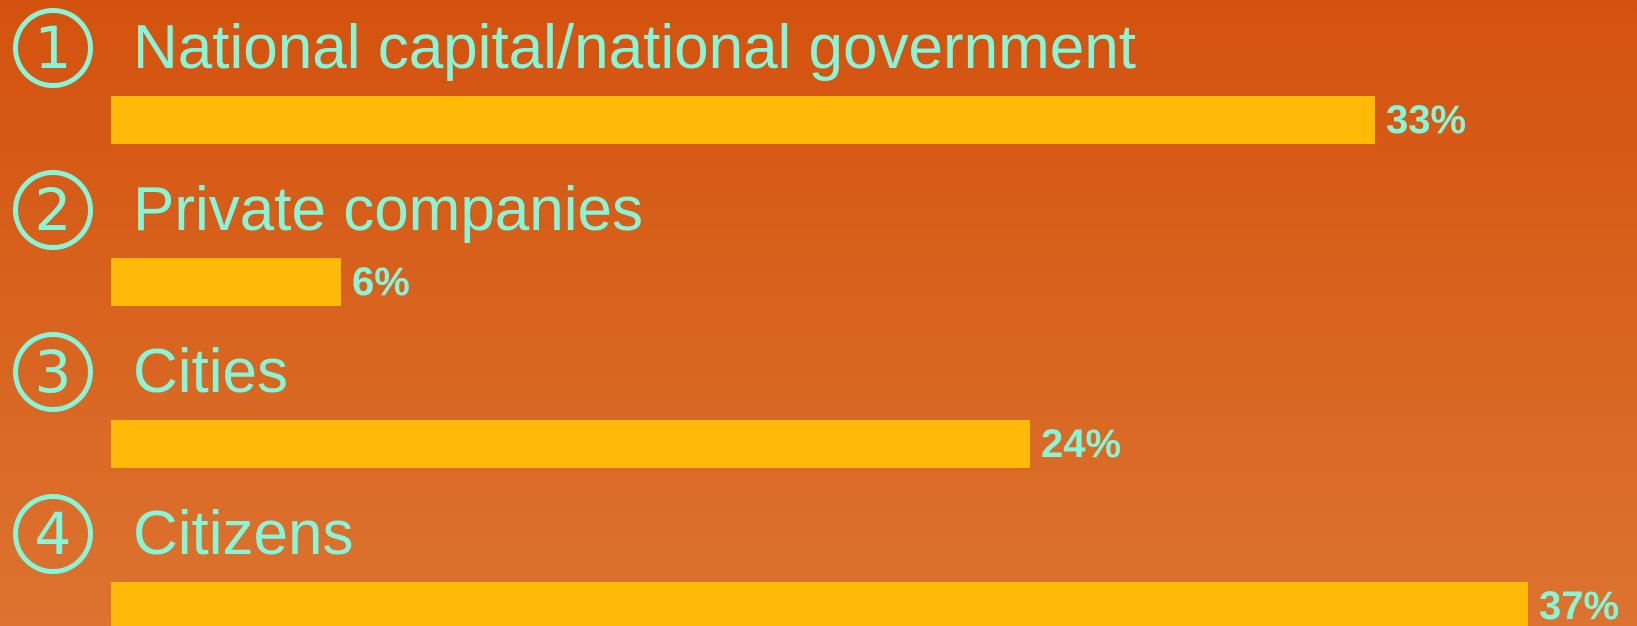 This screenshot has height=626, width=1637. What do you see at coordinates (381, 282) in the screenshot?
I see `value-label: 6%` at bounding box center [381, 282].